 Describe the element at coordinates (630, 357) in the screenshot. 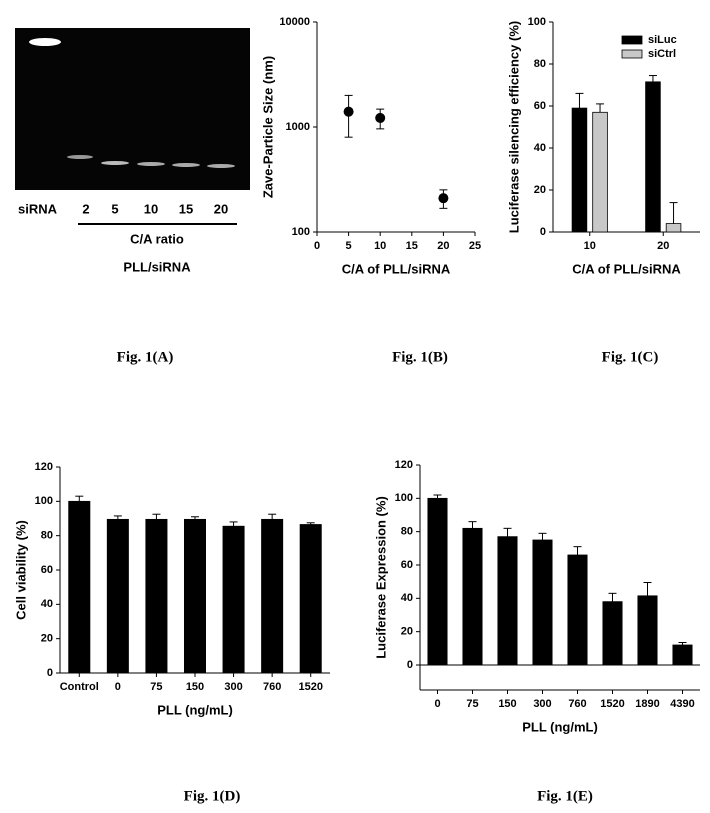

I see `caption: Fig. 1(C)` at that location.